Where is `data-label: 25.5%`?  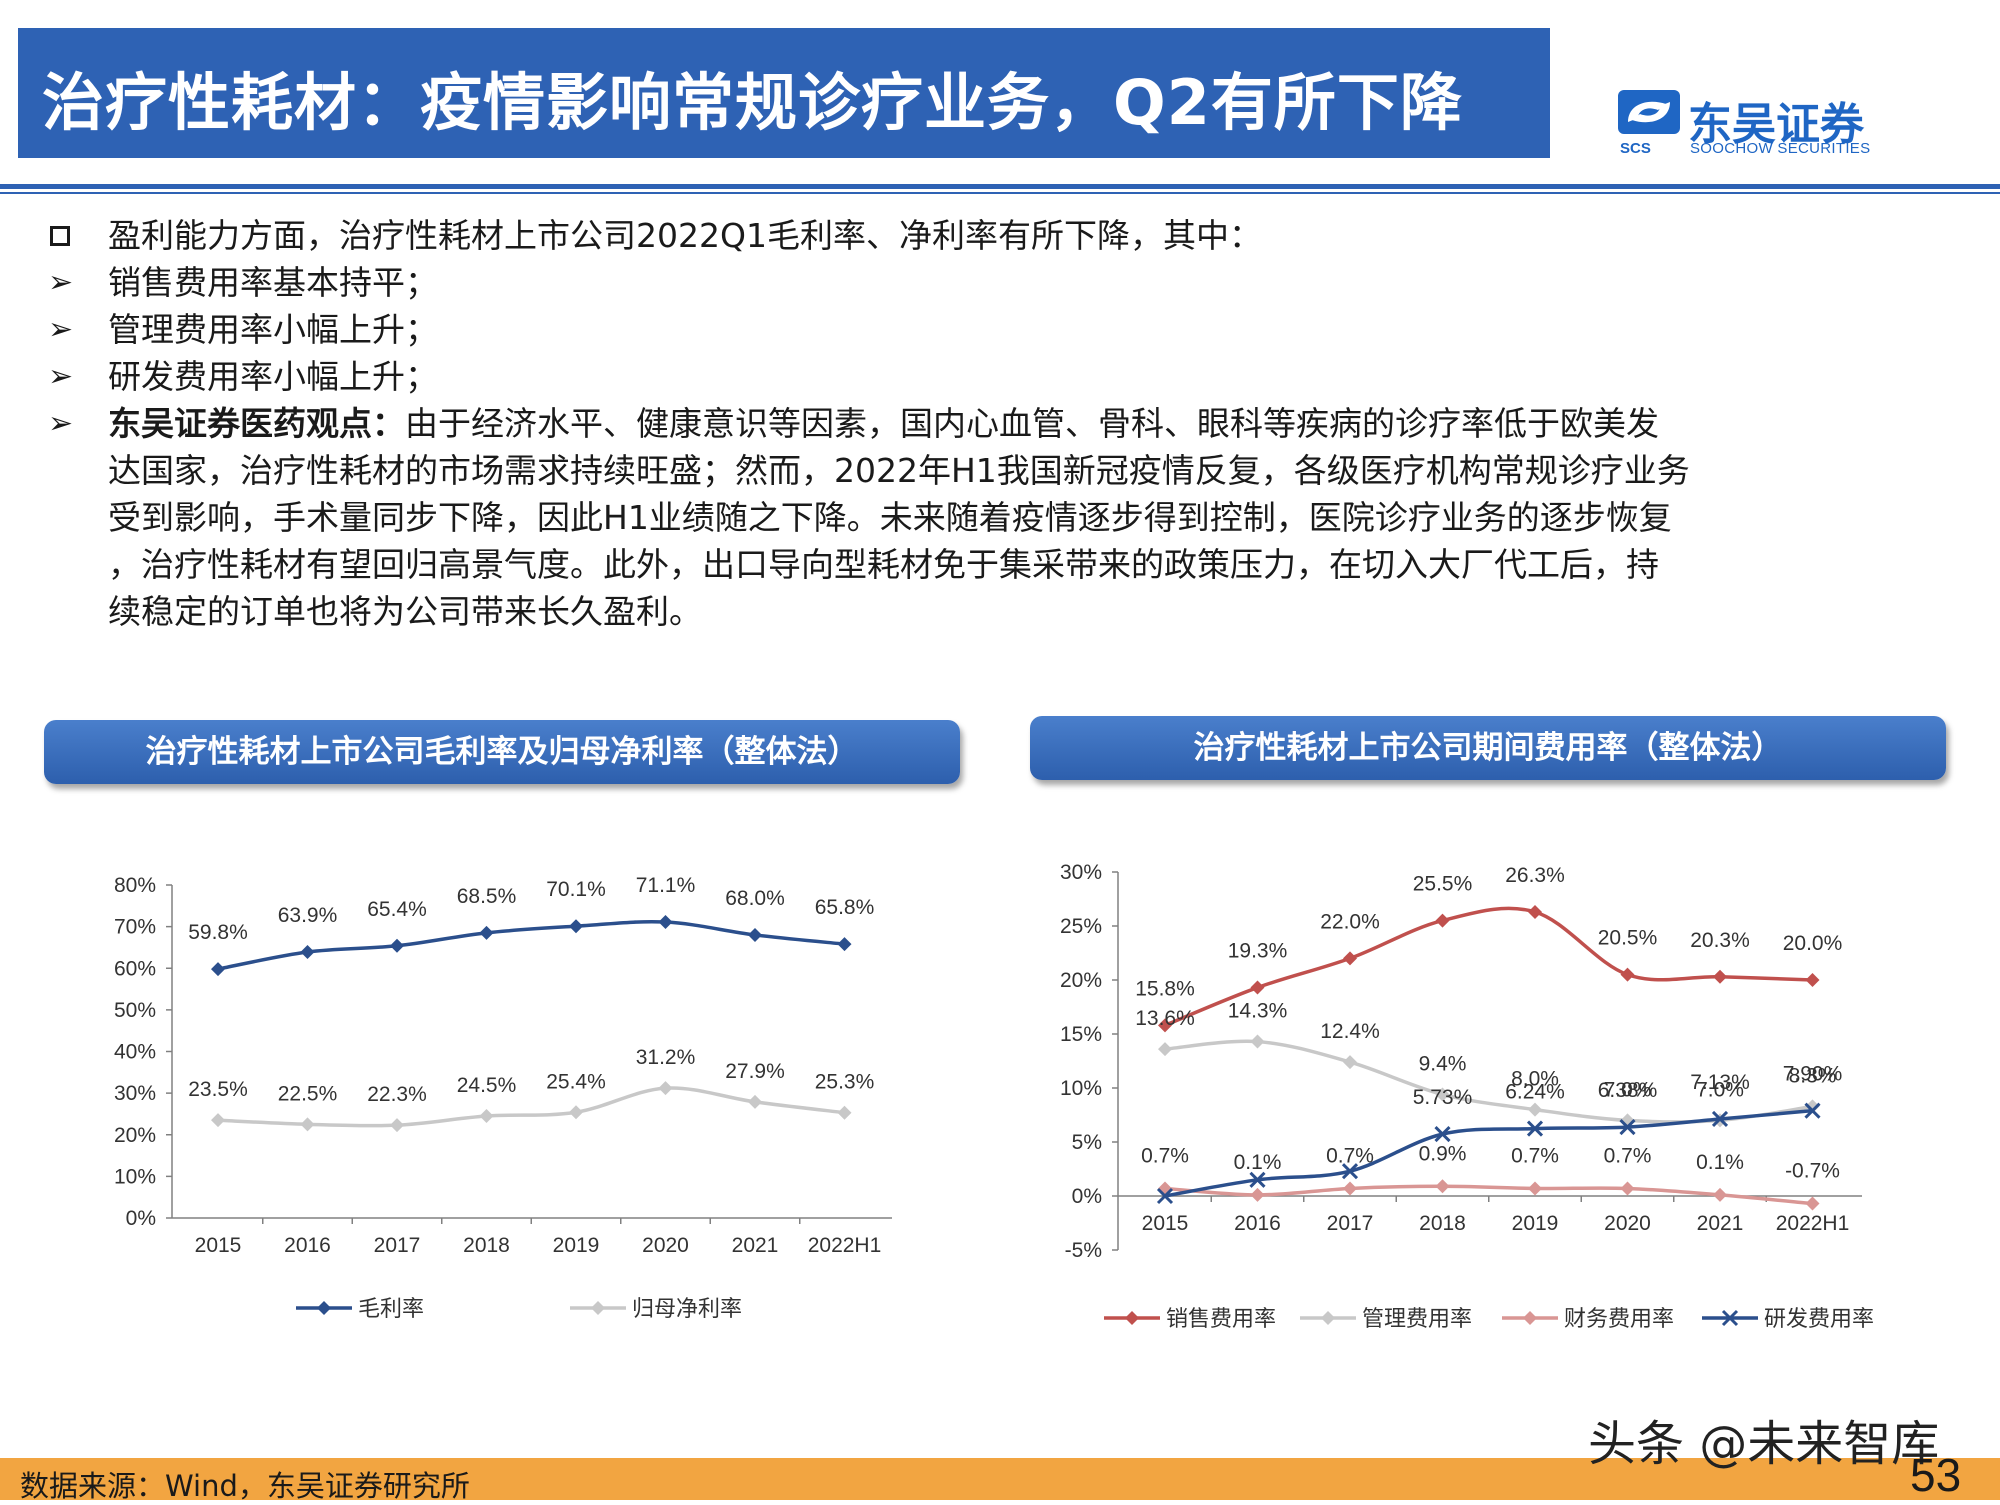 data-label: 25.5% is located at coordinates (1443, 884).